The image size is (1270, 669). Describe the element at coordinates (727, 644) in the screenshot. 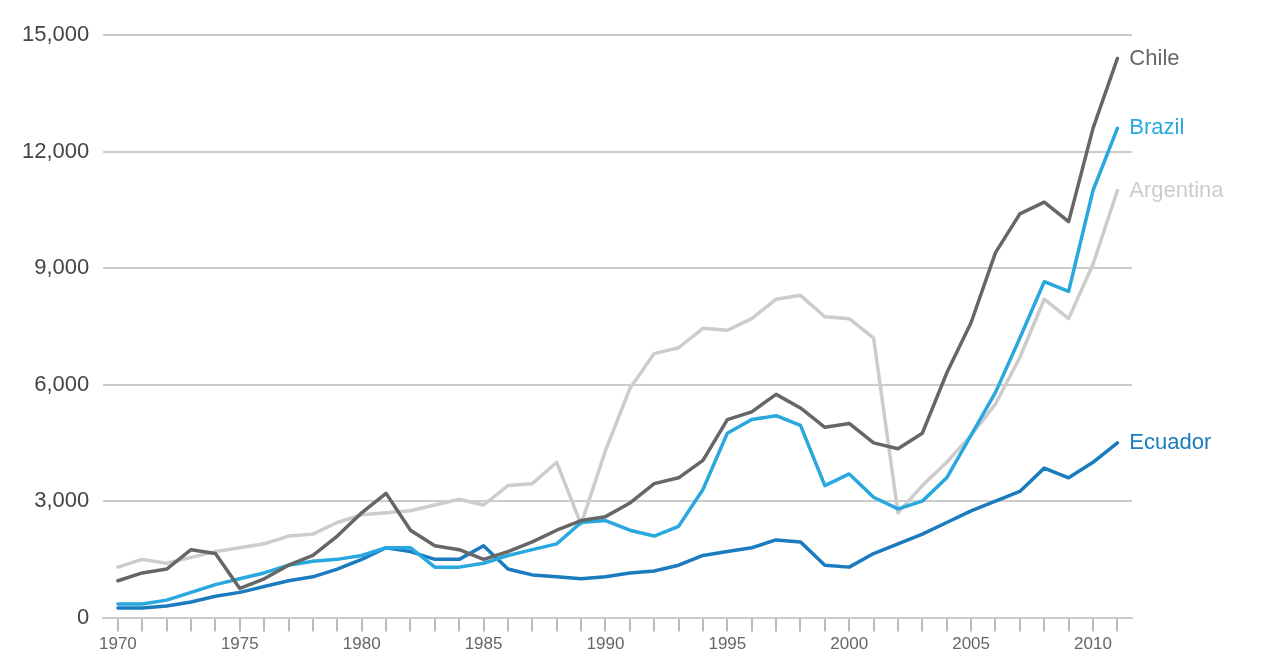

I see `x-tick-label: 1995` at that location.